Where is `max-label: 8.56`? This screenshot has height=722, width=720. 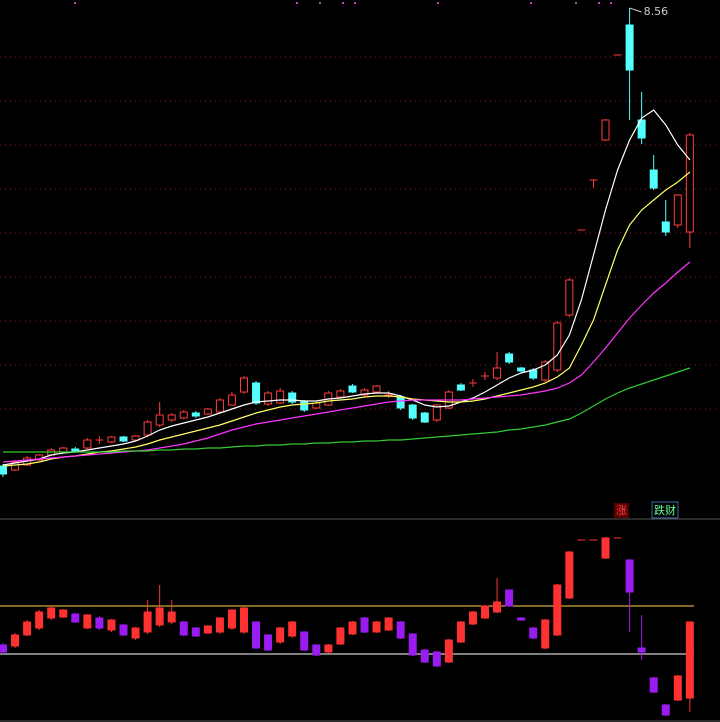 max-label: 8.56 is located at coordinates (656, 11).